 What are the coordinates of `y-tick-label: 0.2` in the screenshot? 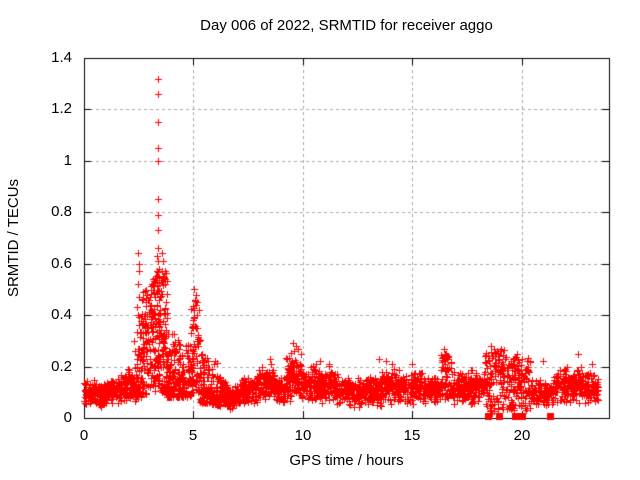 It's located at (61, 366).